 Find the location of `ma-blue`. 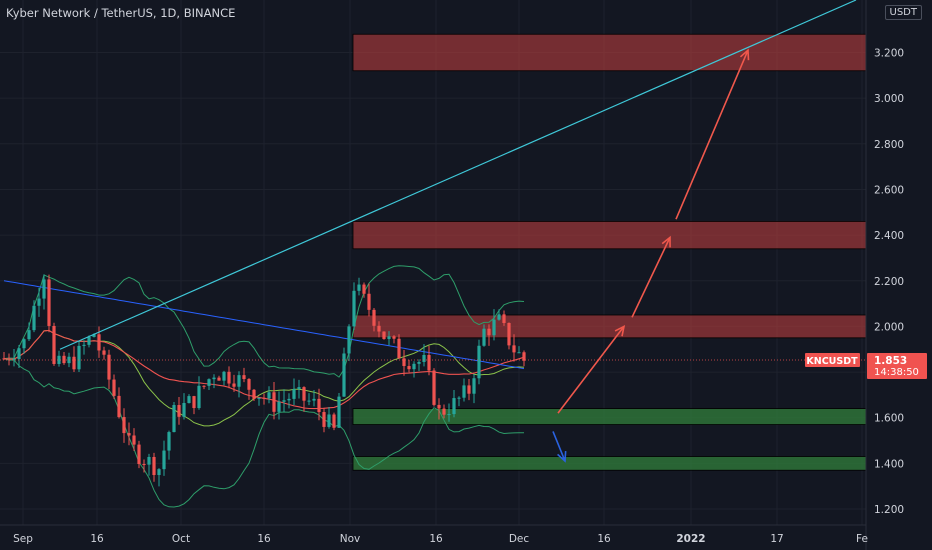

ma-blue is located at coordinates (264, 325).